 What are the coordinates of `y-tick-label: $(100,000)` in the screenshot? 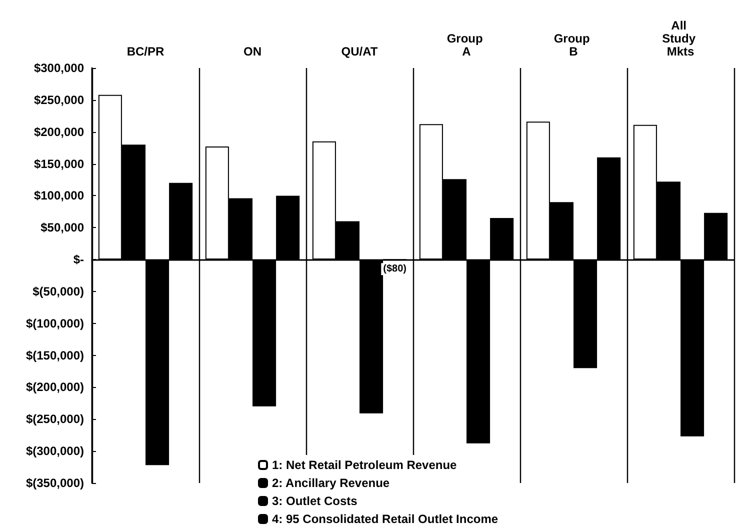 It's located at (55, 323).